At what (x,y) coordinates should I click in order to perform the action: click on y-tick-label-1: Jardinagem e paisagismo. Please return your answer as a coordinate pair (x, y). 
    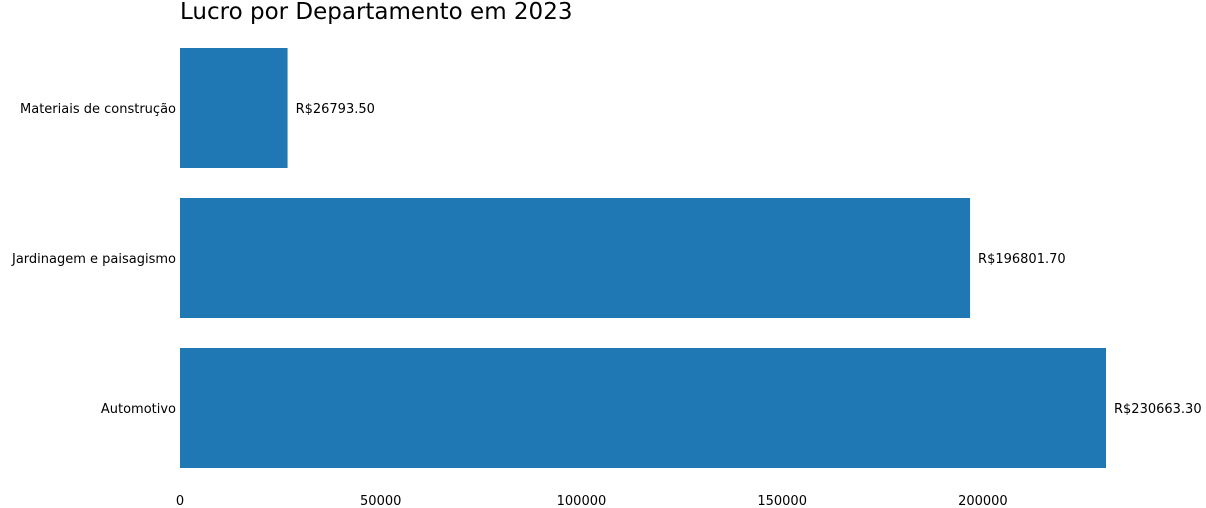
    Looking at the image, I should click on (93, 259).